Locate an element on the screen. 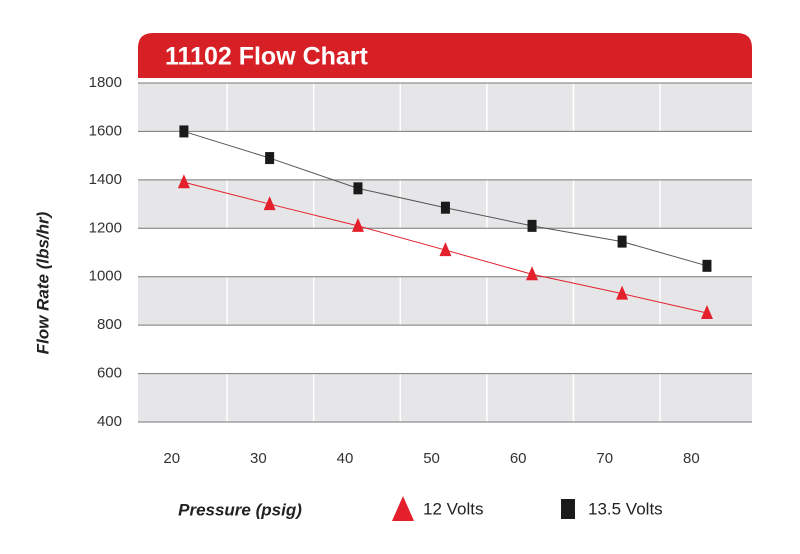 The height and width of the screenshot is (554, 800). title-bar is located at coordinates (445, 55).